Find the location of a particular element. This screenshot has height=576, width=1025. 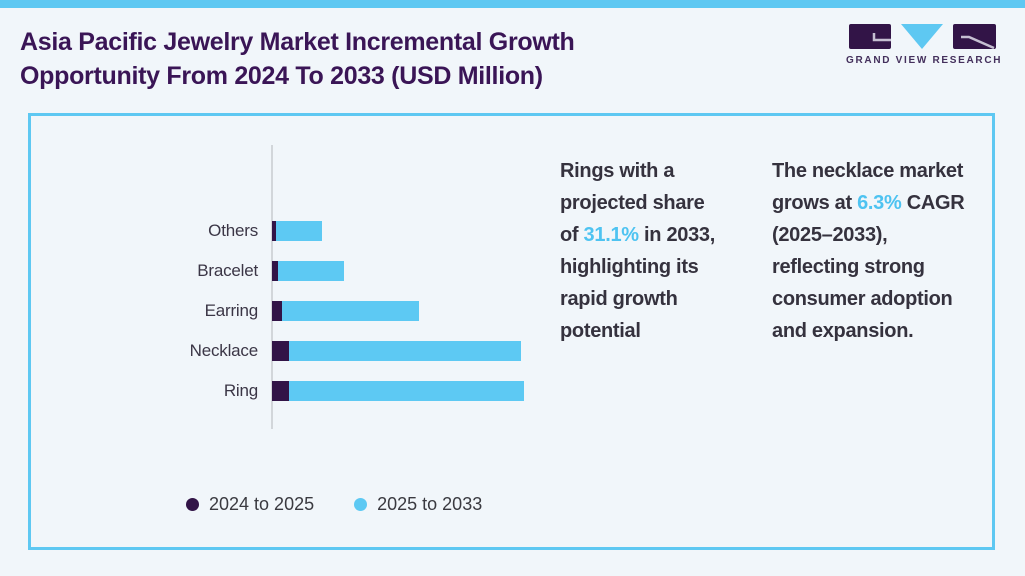

bar-segment-earring-2025-to-2033 is located at coordinates (351, 311).